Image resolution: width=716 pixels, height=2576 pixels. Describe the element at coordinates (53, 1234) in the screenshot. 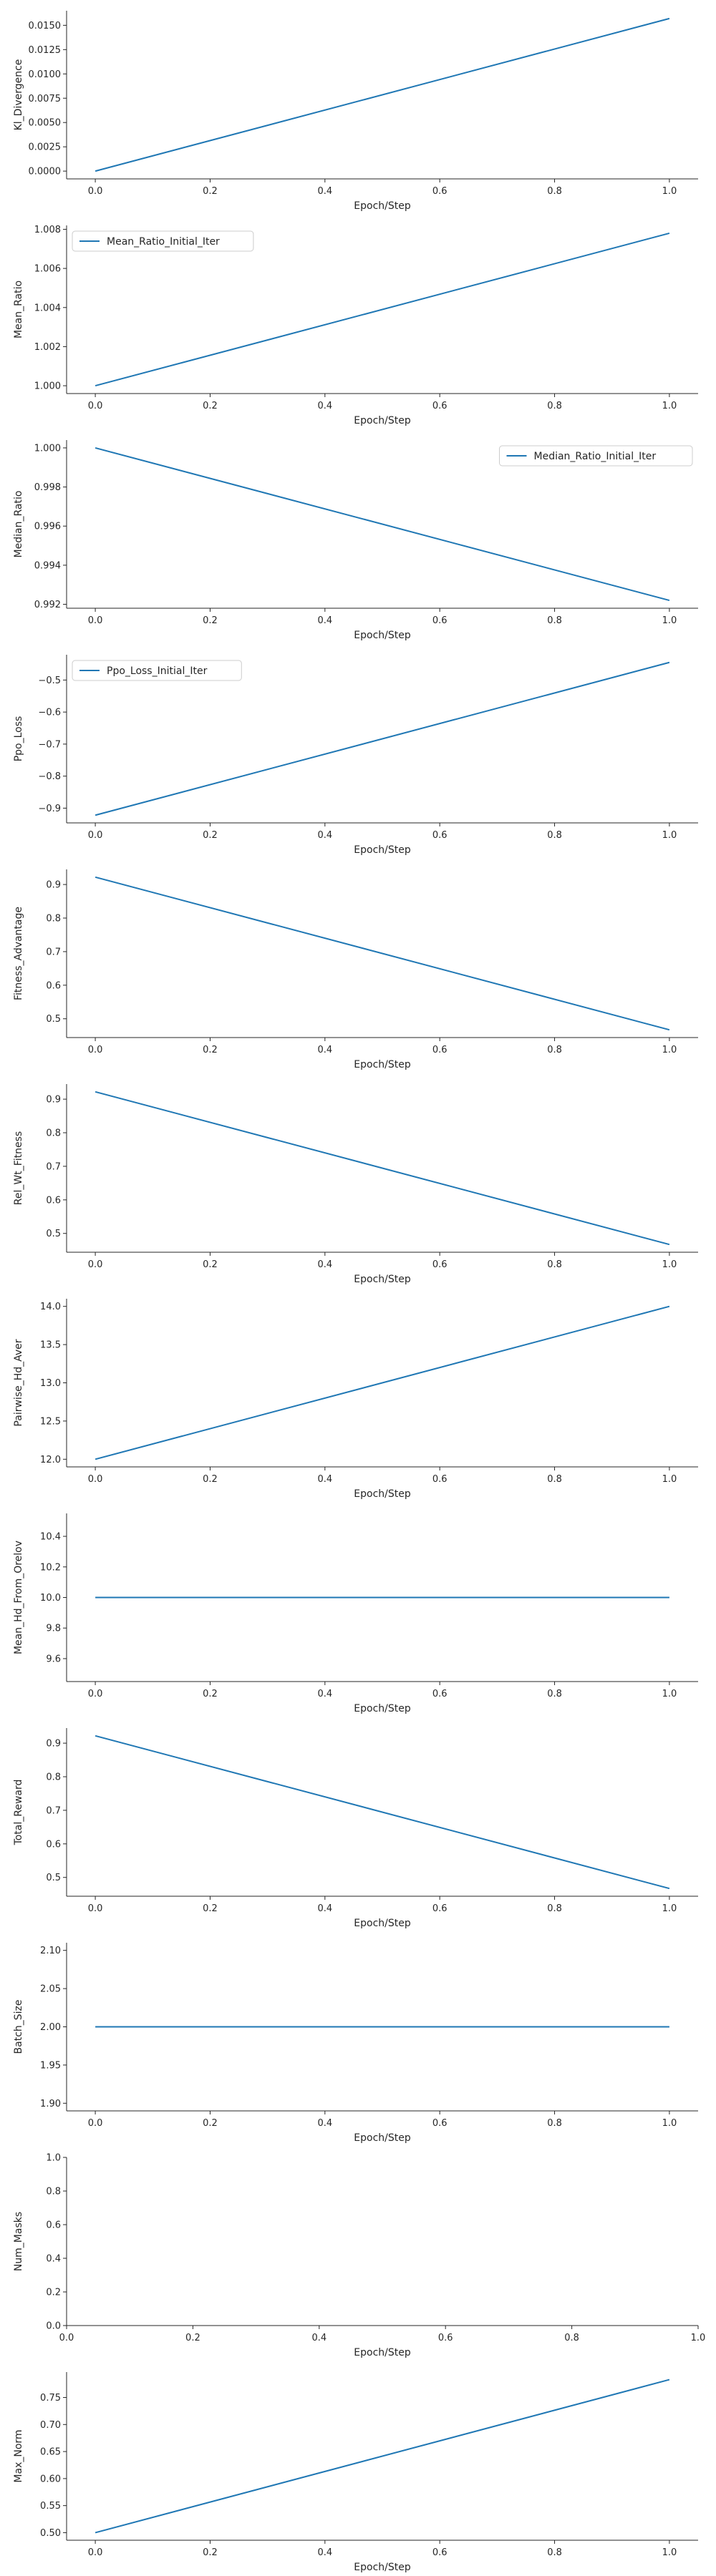

I see `y-tick-label: 0.5` at that location.